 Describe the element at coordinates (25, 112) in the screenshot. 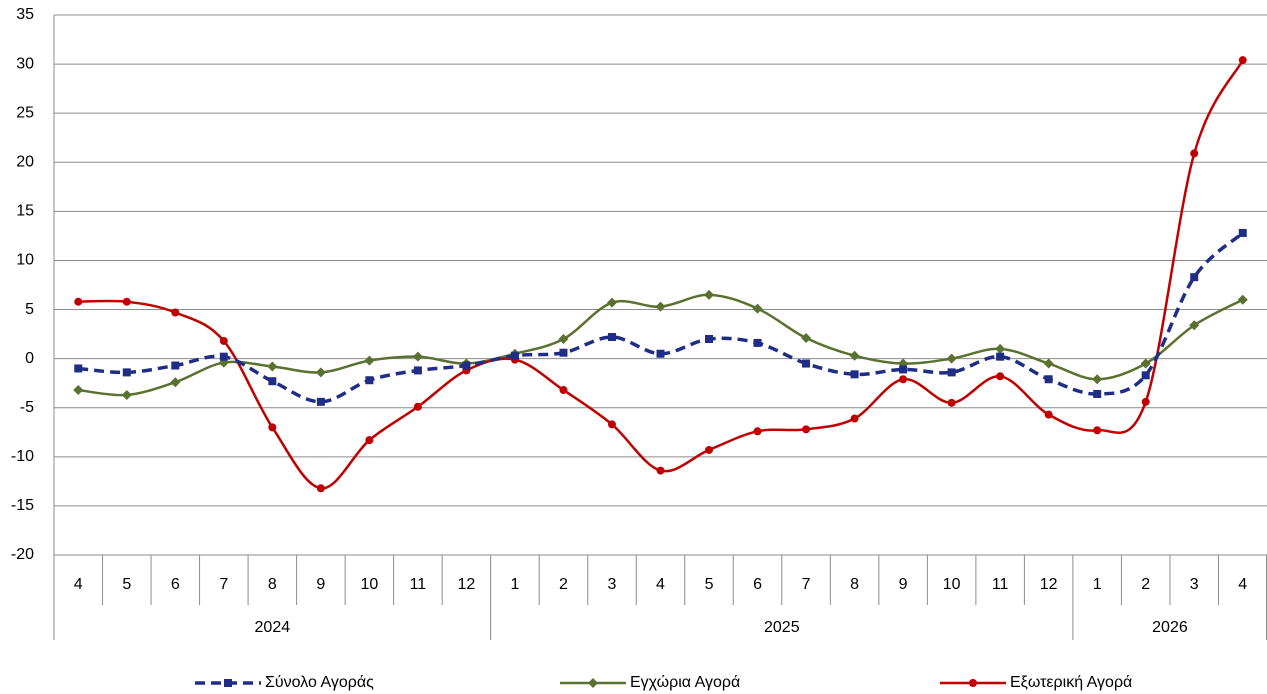

I see `y-tick-label: 25` at that location.